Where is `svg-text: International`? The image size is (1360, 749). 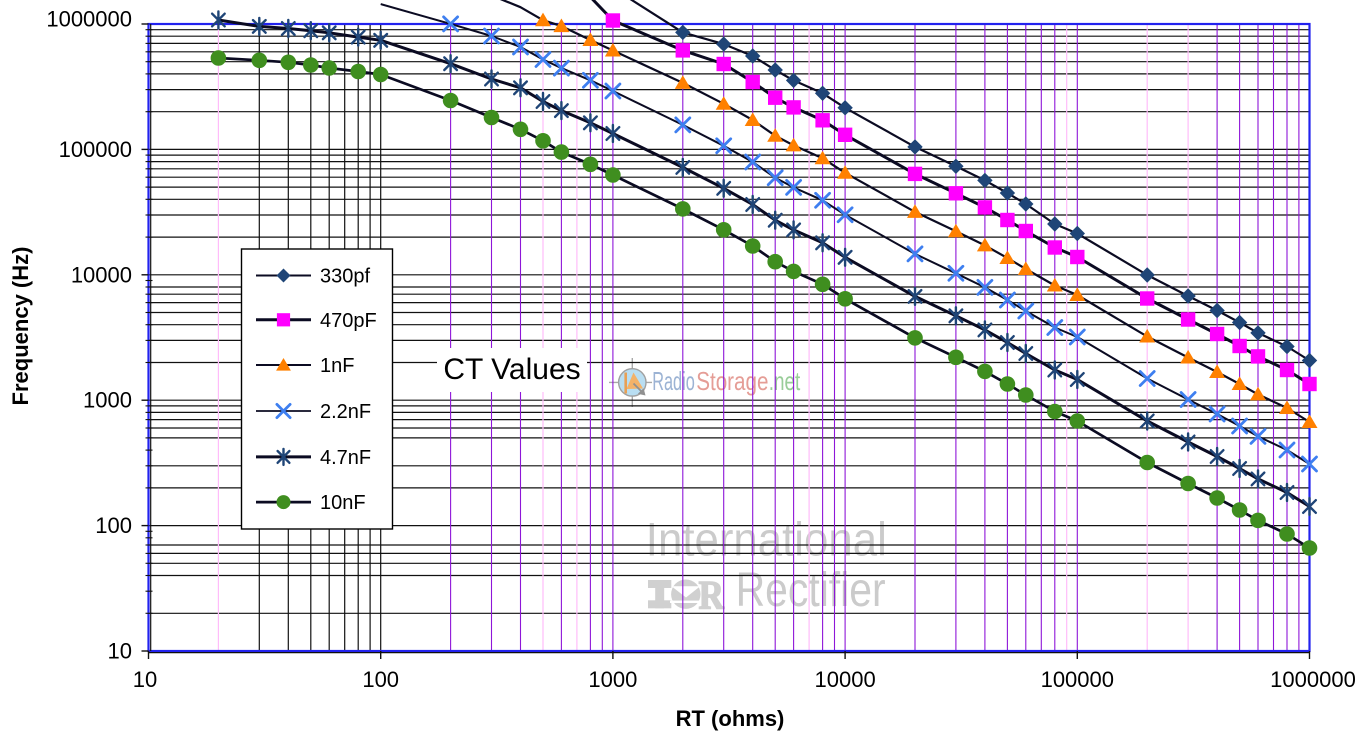 svg-text: International is located at coordinates (766, 539).